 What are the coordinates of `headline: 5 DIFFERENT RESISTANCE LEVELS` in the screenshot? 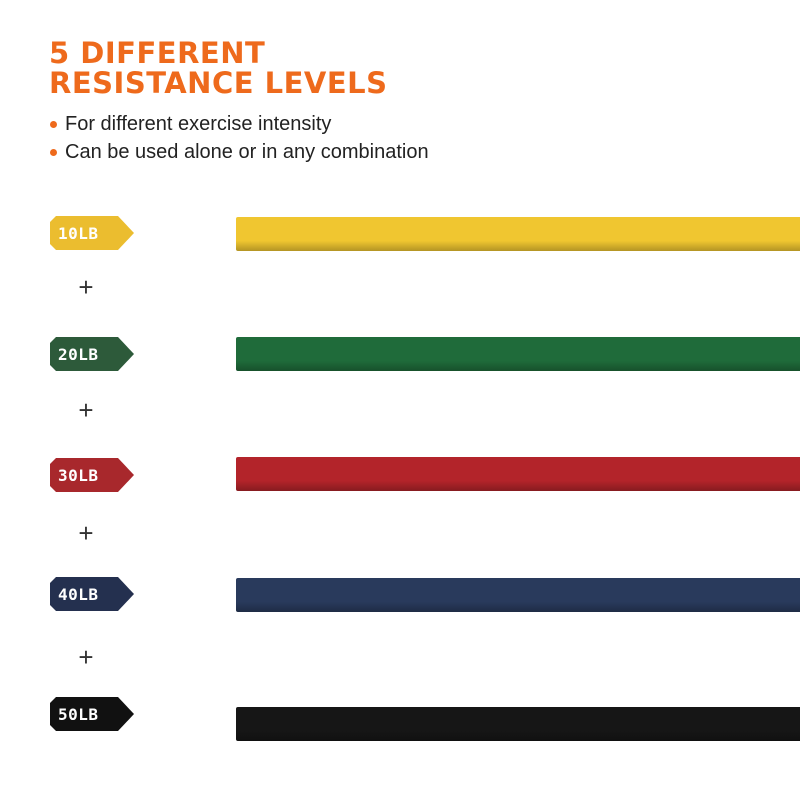 It's located at (218, 68).